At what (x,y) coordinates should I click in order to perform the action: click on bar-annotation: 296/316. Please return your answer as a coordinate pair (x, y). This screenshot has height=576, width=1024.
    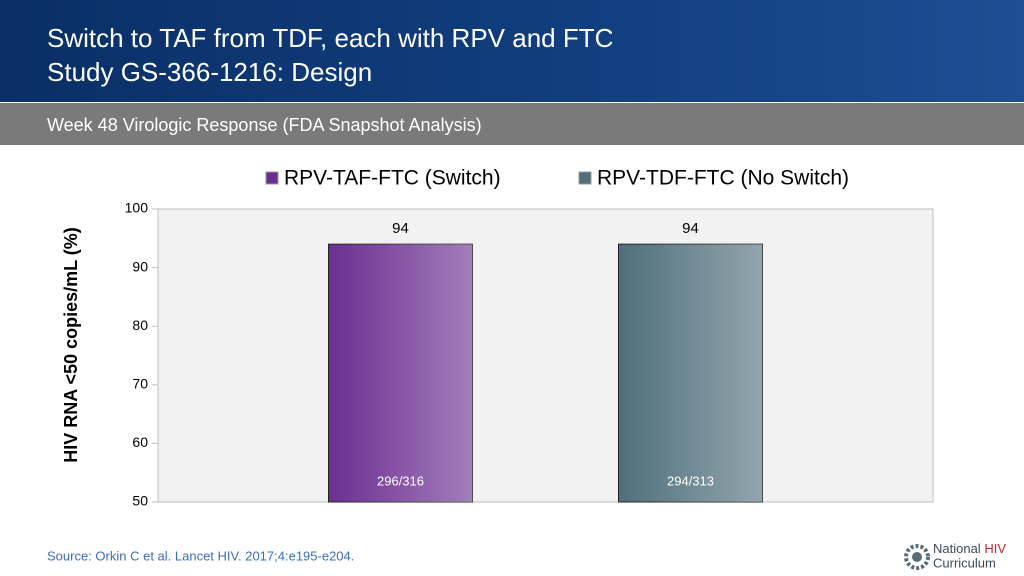
    Looking at the image, I should click on (400, 480).